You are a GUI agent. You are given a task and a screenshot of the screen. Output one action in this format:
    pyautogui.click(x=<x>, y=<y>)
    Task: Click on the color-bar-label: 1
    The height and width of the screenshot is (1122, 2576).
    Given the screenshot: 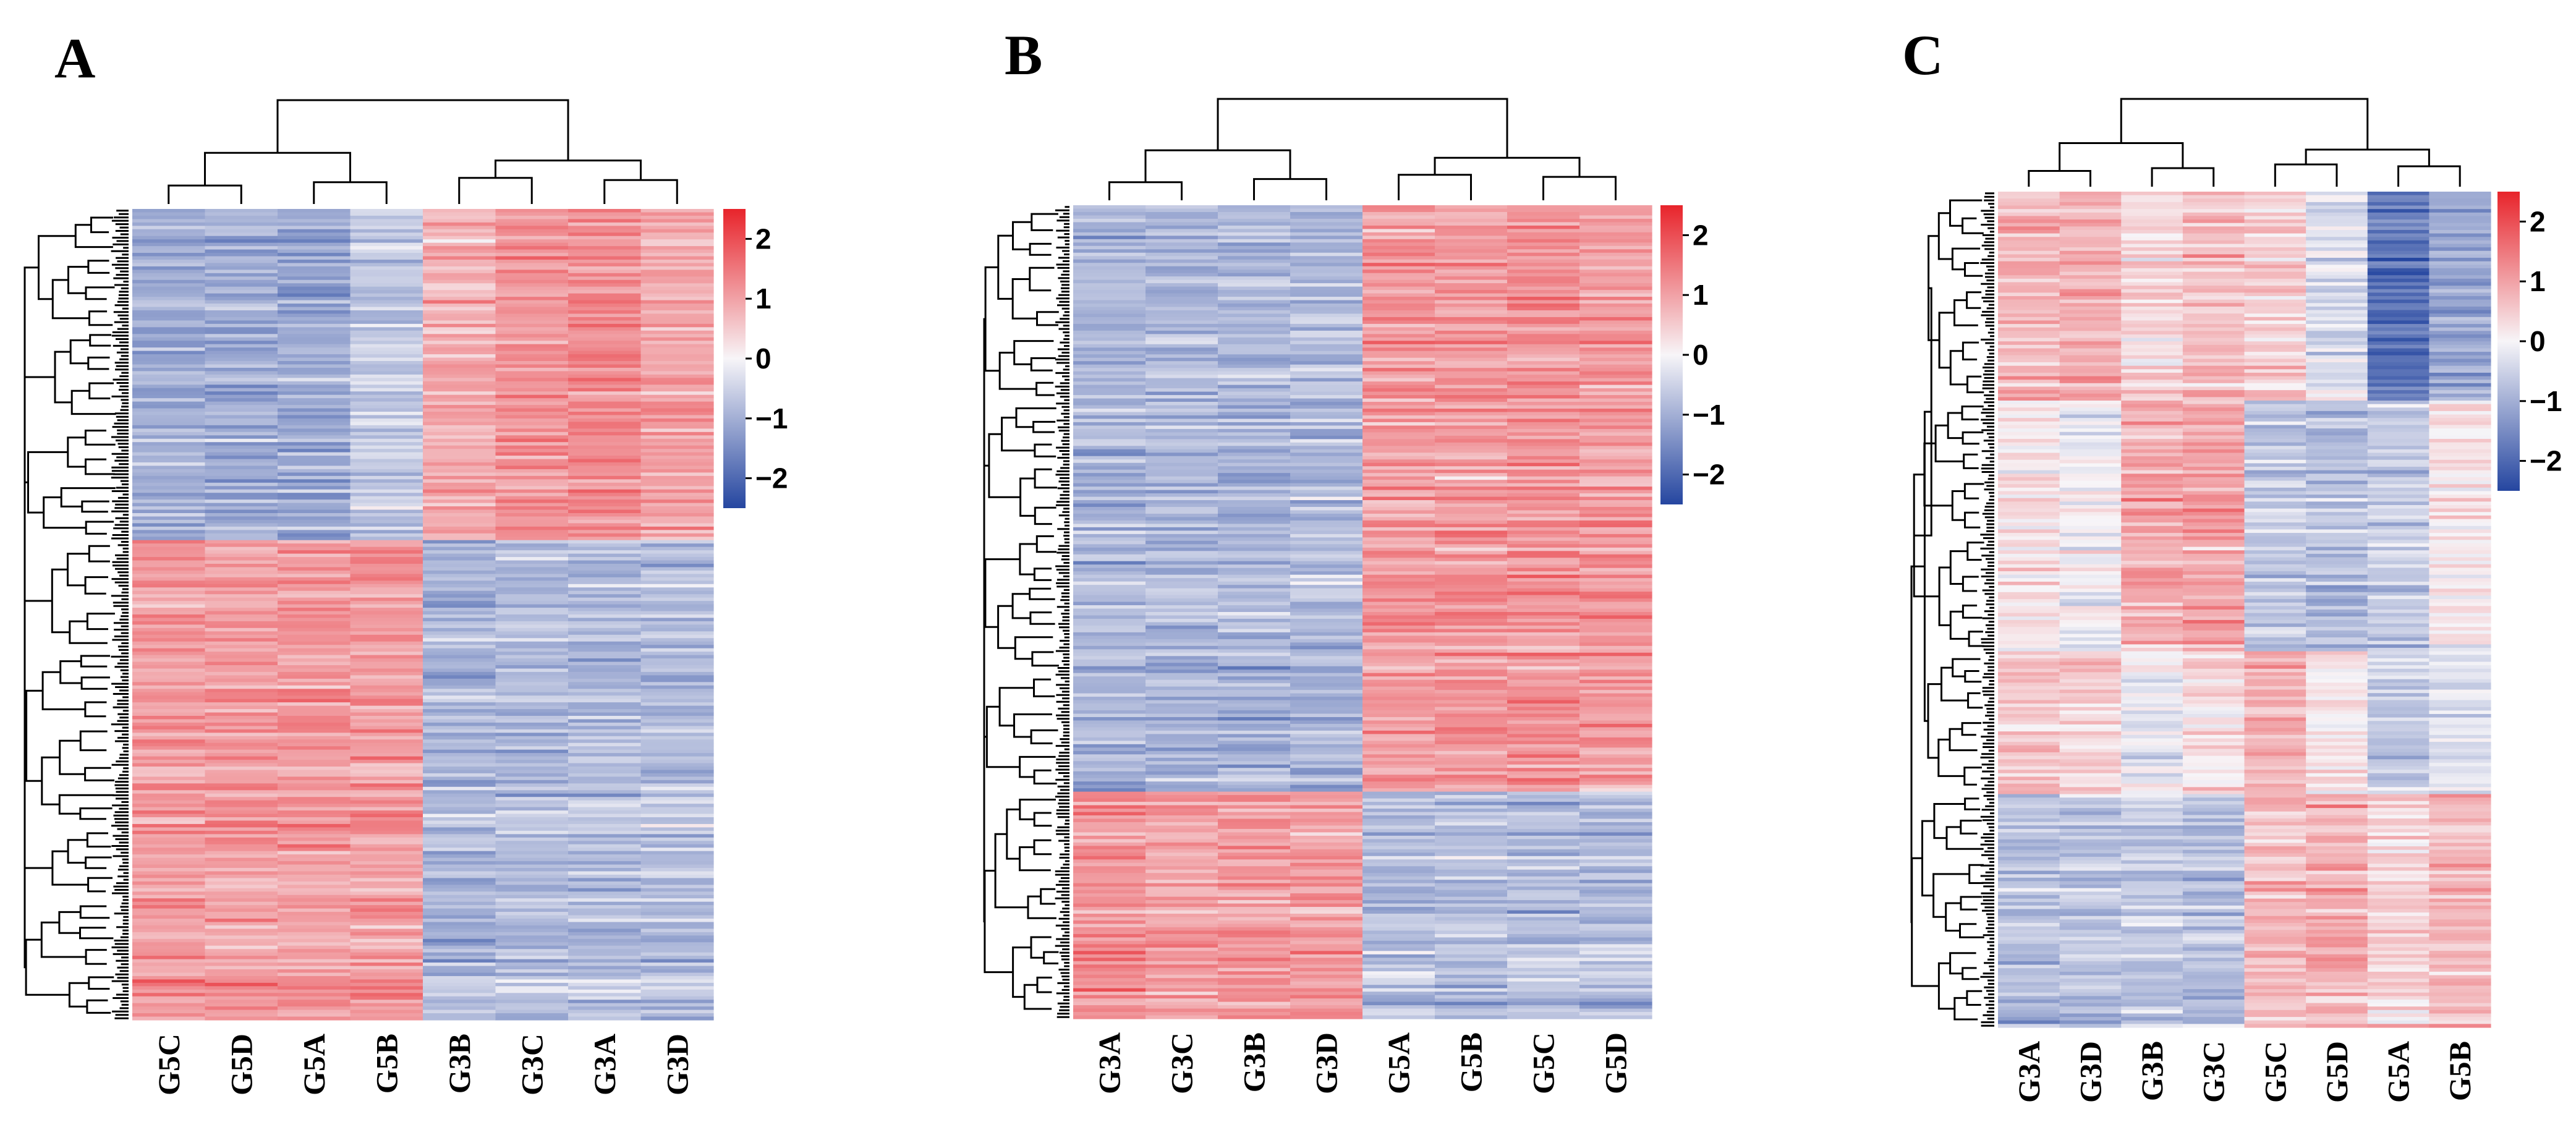 What is the action you would take?
    pyautogui.click(x=1701, y=295)
    